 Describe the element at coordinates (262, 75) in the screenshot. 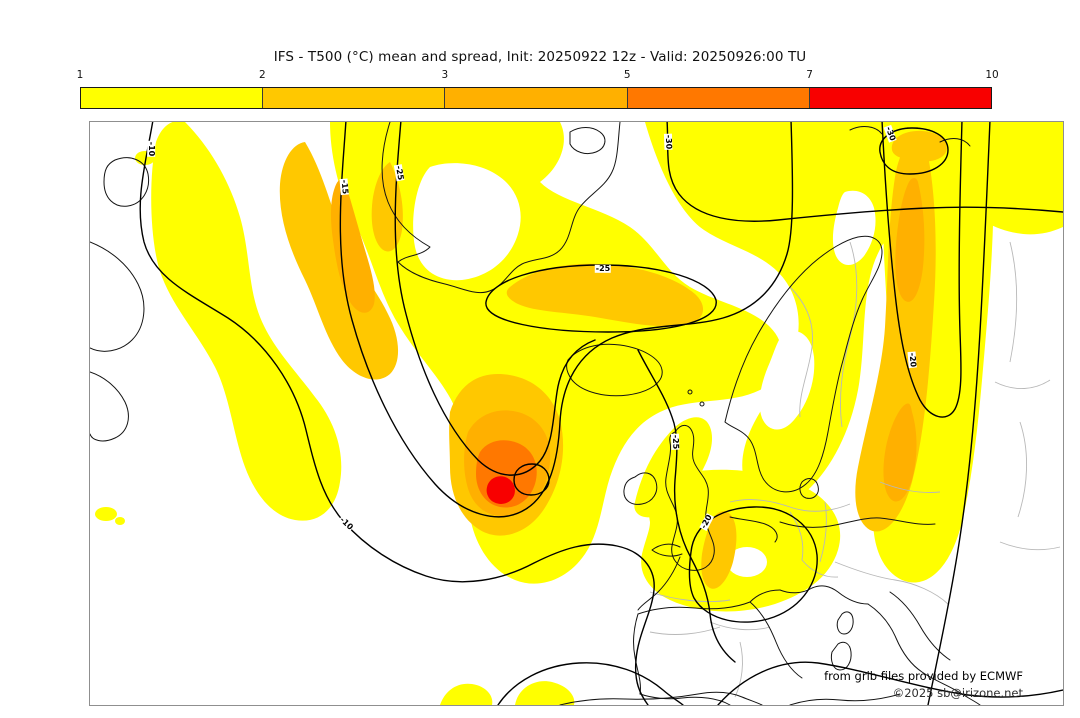

I see `colorbar-tick-label: 2` at that location.